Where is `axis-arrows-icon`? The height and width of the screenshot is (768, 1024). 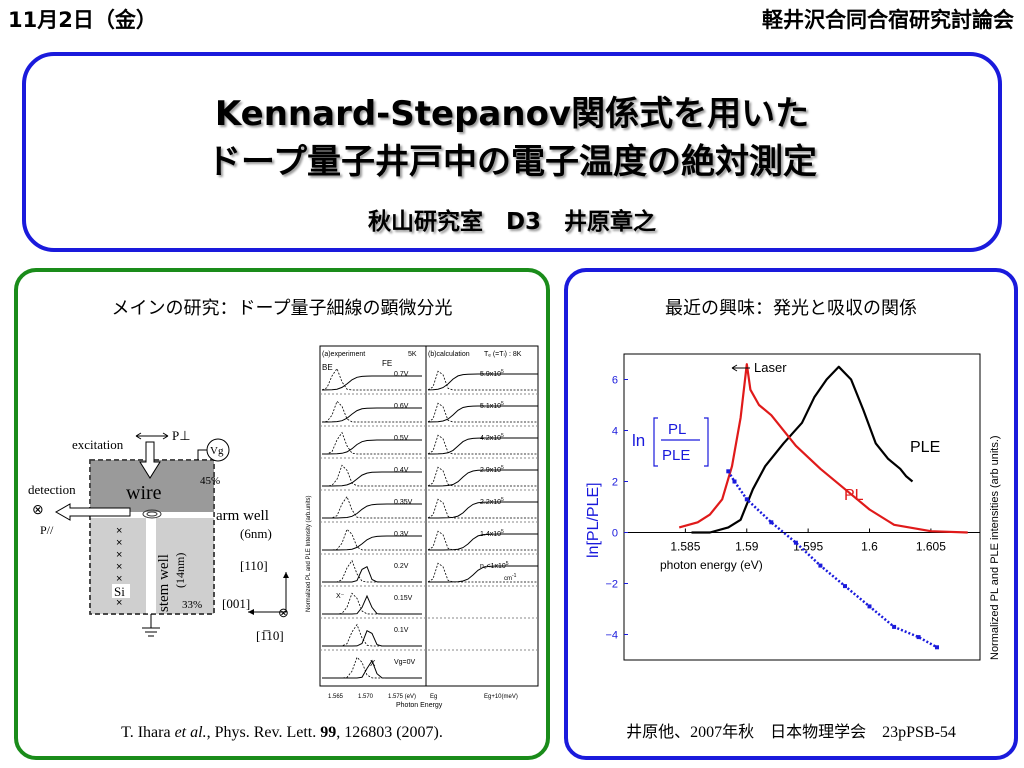
axis-arrows-icon is located at coordinates (267, 592).